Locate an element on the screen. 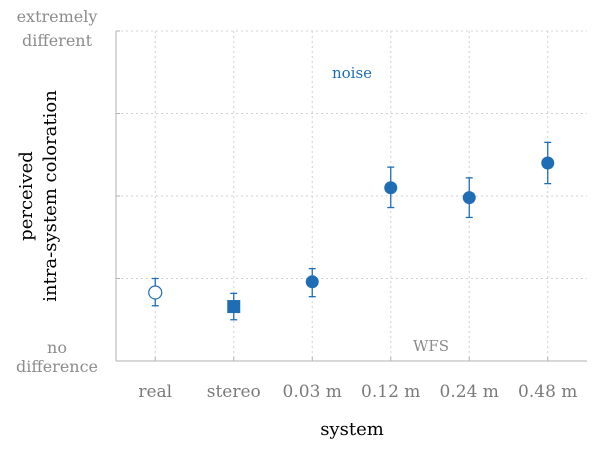 The height and width of the screenshot is (452, 601). x-tick-label: stereo is located at coordinates (234, 392).